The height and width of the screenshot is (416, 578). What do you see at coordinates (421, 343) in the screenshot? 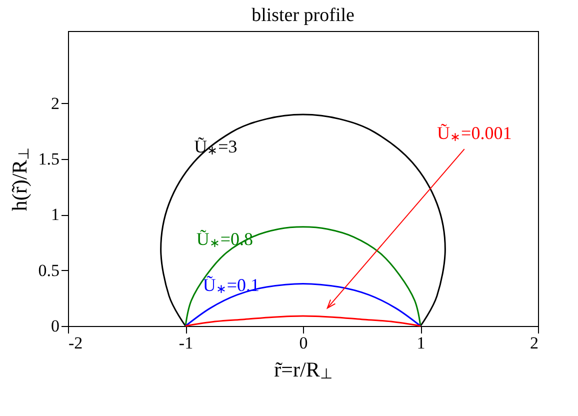
I see `x-tick-label: 1` at bounding box center [421, 343].